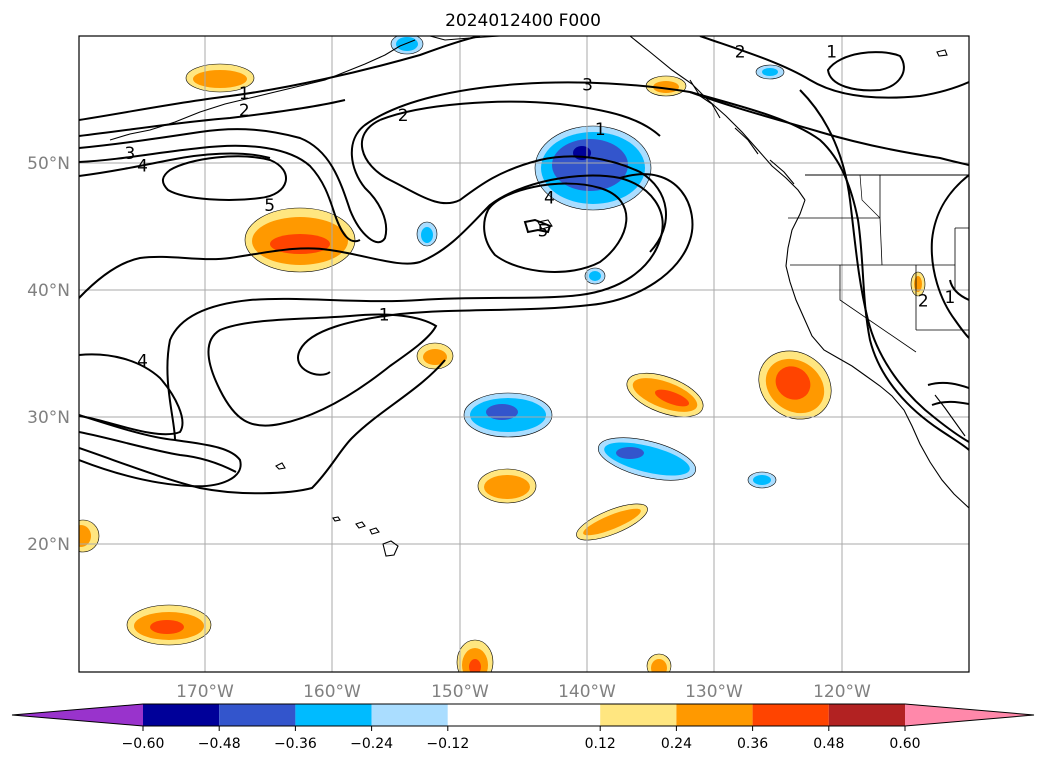  I want to click on gulf-of-alaska-coast, so click(717, 118).